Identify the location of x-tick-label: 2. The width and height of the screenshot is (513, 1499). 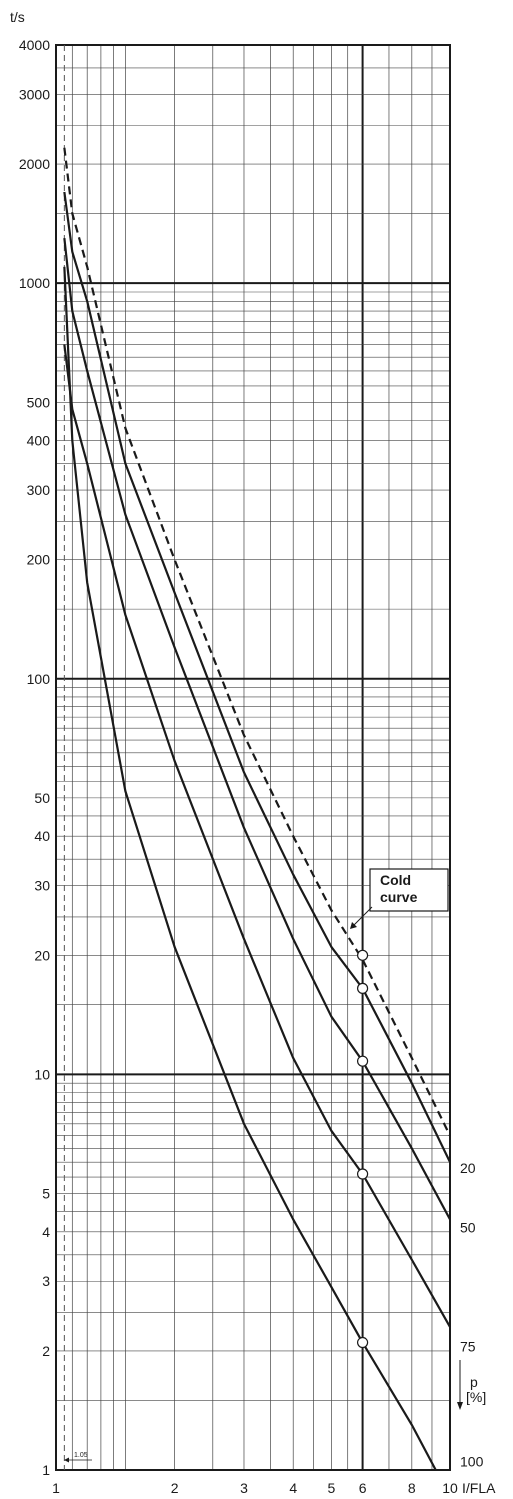
(175, 1488).